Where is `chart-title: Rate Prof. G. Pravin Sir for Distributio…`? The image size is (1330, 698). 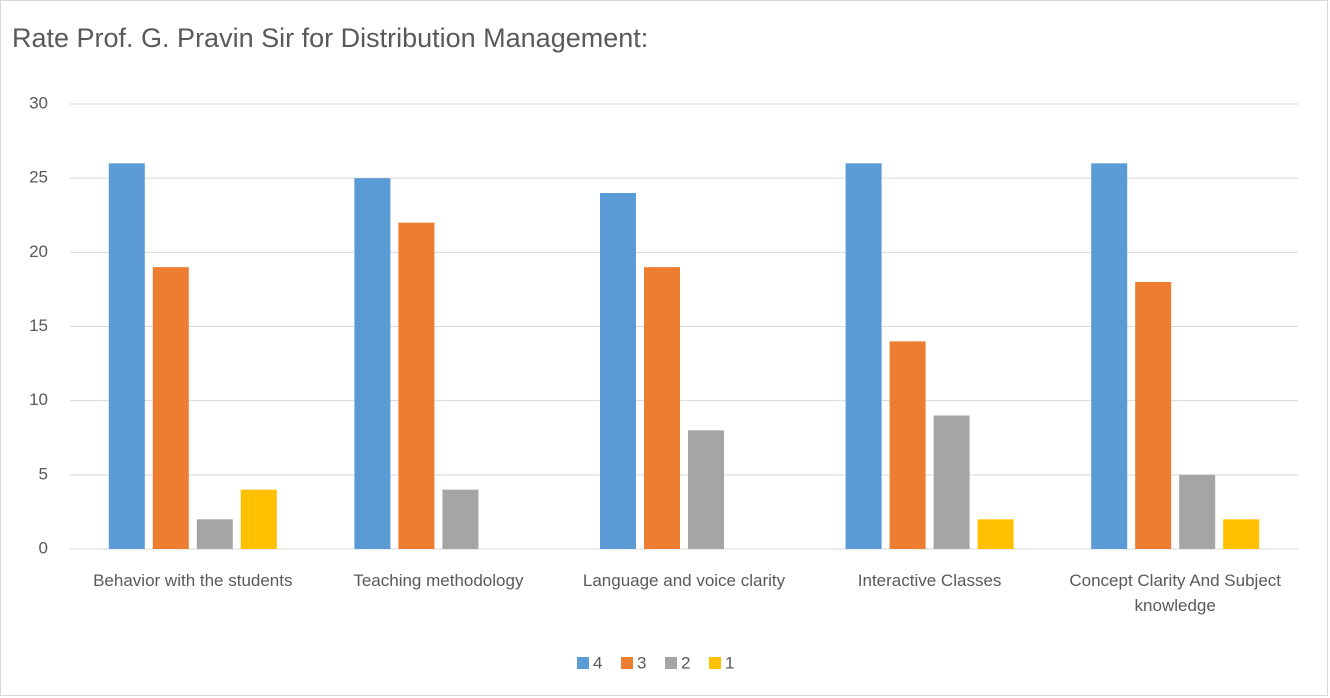
chart-title: Rate Prof. G. Pravin Sir for Distributio… is located at coordinates (330, 38).